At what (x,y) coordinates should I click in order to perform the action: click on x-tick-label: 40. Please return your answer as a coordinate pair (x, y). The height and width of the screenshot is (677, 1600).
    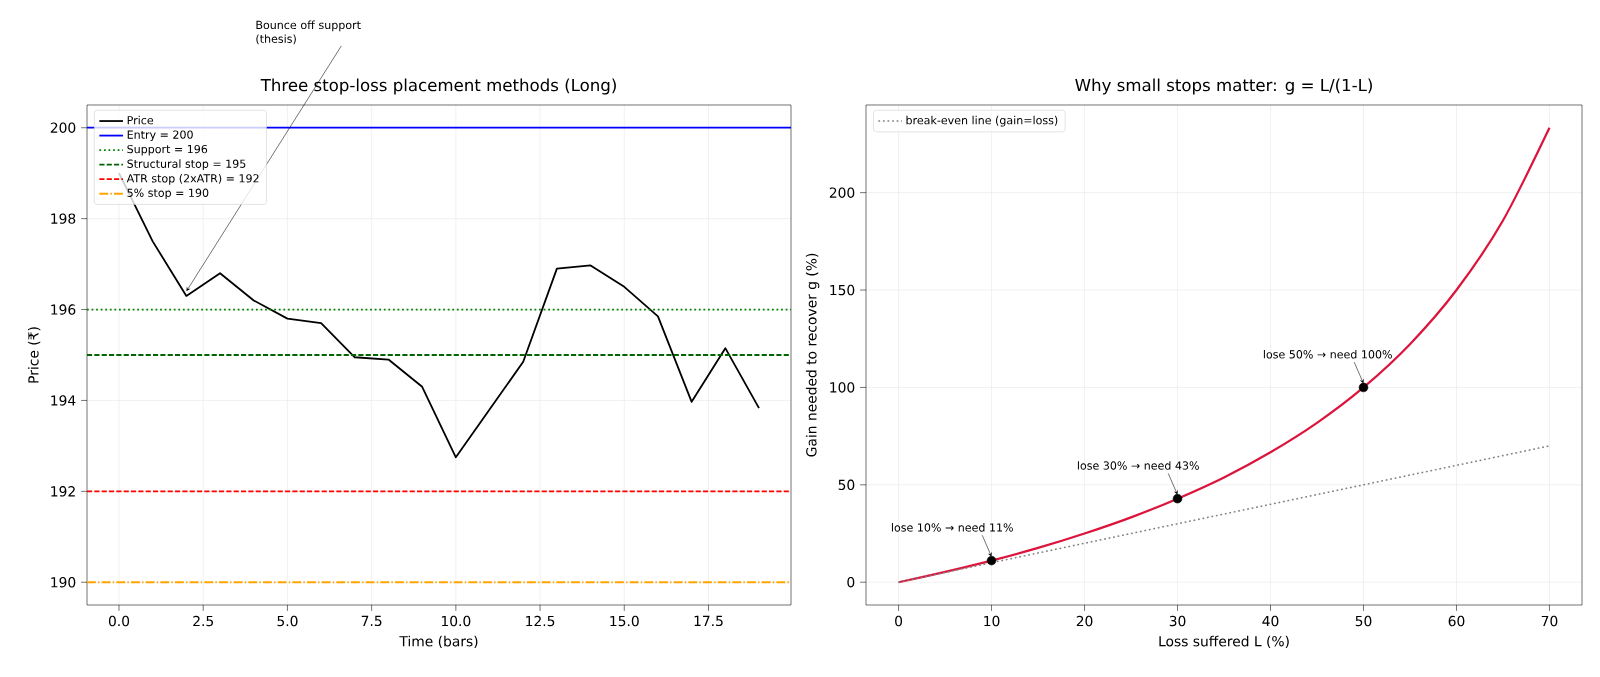
    Looking at the image, I should click on (1270, 621).